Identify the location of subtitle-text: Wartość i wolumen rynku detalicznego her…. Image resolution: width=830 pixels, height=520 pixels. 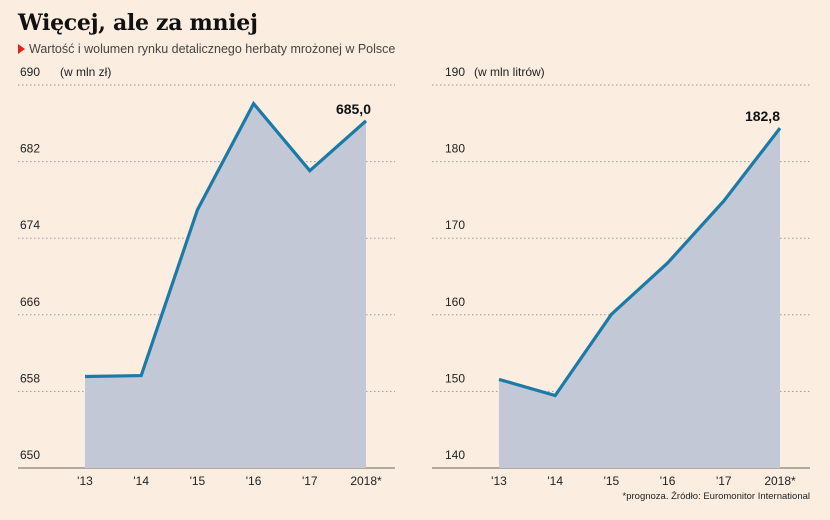
(212, 49).